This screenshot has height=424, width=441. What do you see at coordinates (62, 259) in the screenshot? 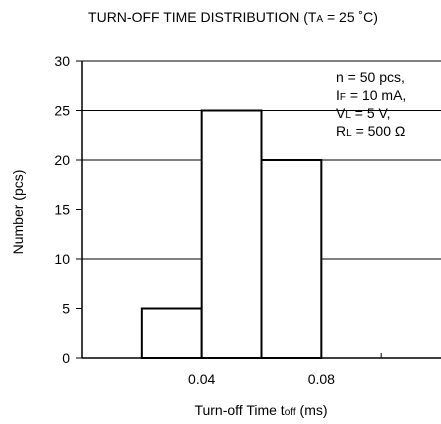
I see `y-tick-label-2: 10` at bounding box center [62, 259].